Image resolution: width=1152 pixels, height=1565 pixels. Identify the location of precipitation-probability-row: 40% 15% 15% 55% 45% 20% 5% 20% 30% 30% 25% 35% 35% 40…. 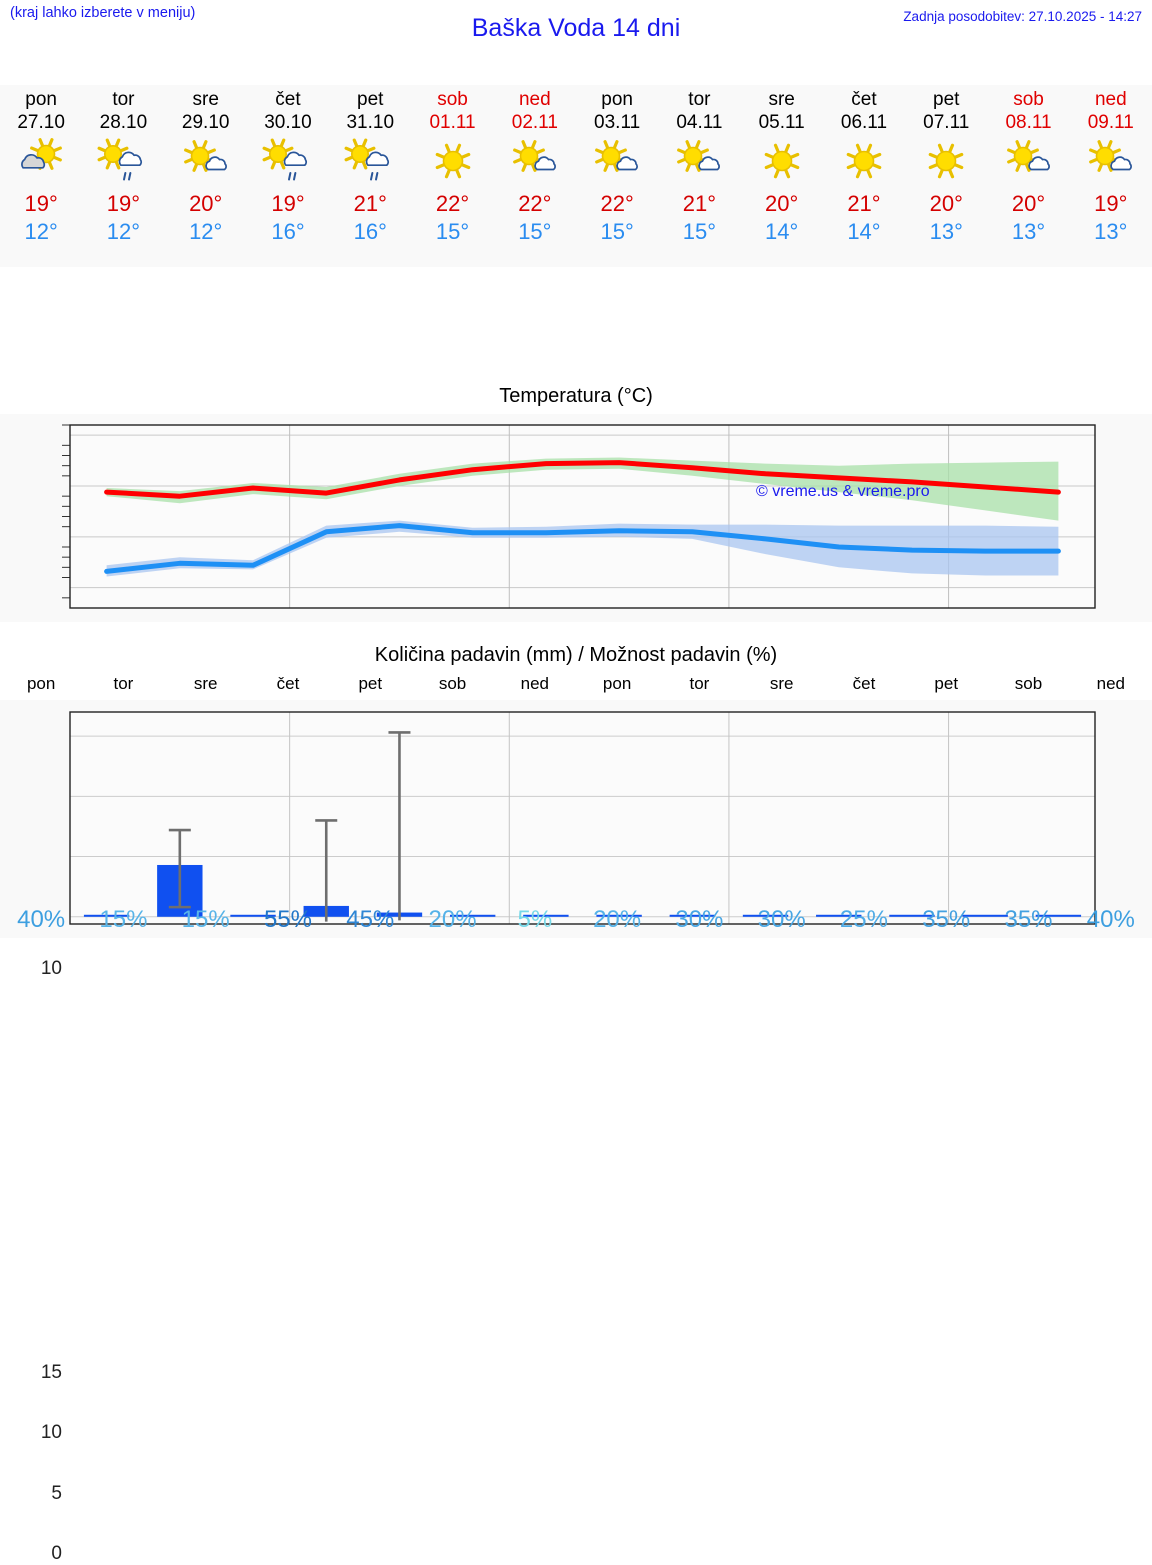
(576, 920).